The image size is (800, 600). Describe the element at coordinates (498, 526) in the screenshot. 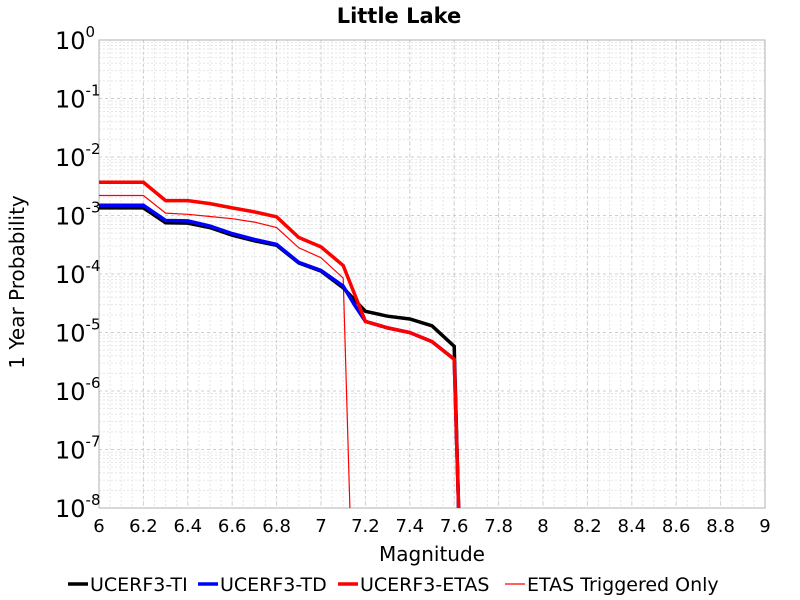

I see `x-tick-label: 7.8` at that location.